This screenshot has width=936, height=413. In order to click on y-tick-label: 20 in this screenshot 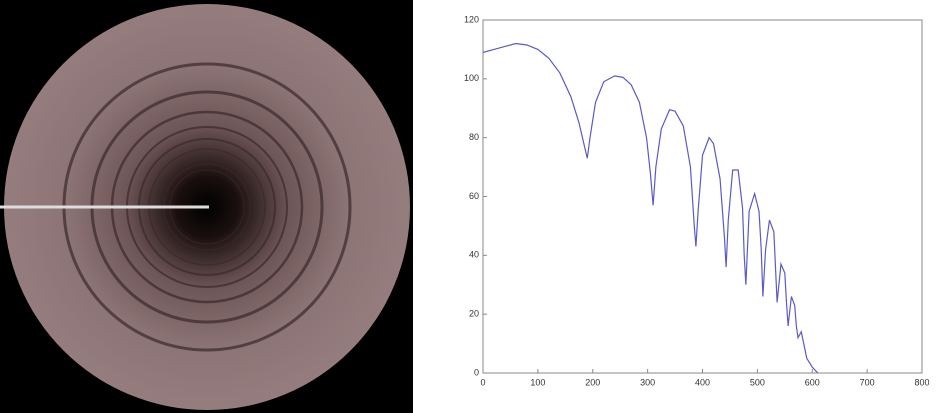, I will do `click(474, 314)`.